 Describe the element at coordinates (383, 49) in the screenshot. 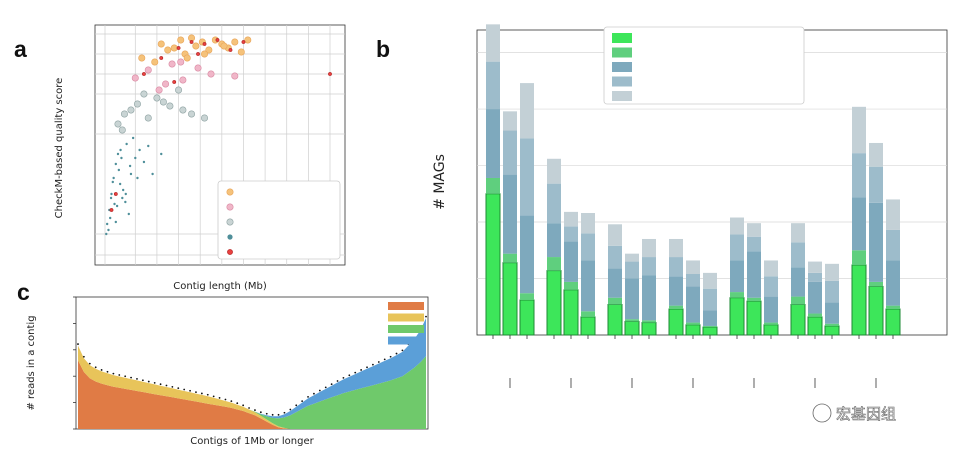

I see `panel-b-label: b` at that location.